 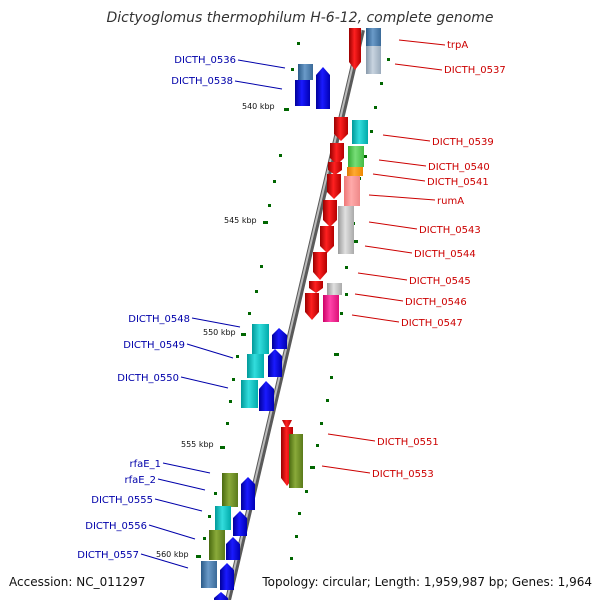 What do you see at coordinates (331, 258) in the screenshot?
I see `forward-strand-genes` at bounding box center [331, 258].